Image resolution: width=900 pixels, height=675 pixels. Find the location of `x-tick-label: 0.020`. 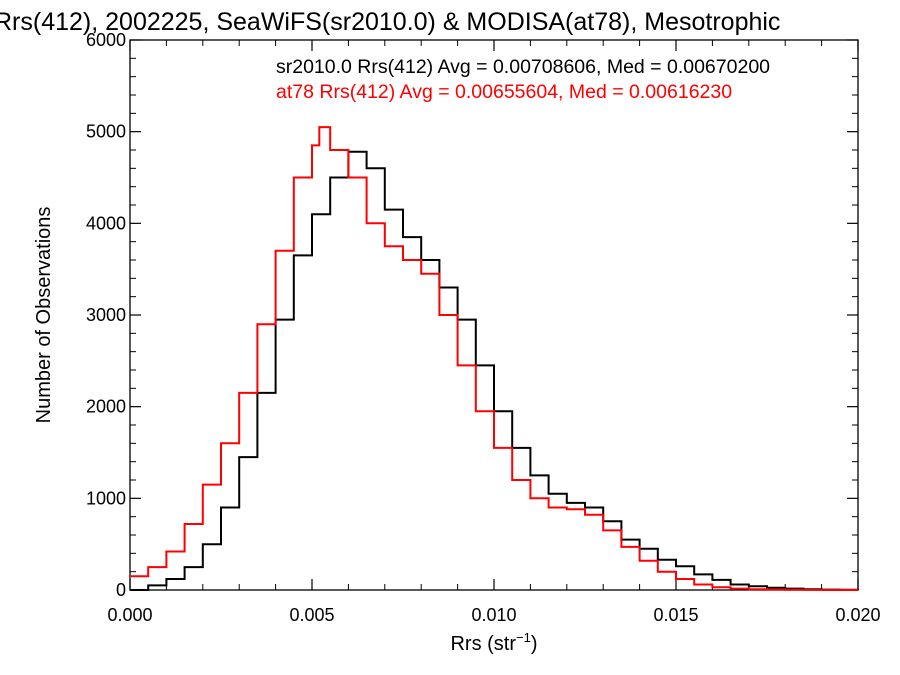

x-tick-label: 0.020 is located at coordinates (857, 615).